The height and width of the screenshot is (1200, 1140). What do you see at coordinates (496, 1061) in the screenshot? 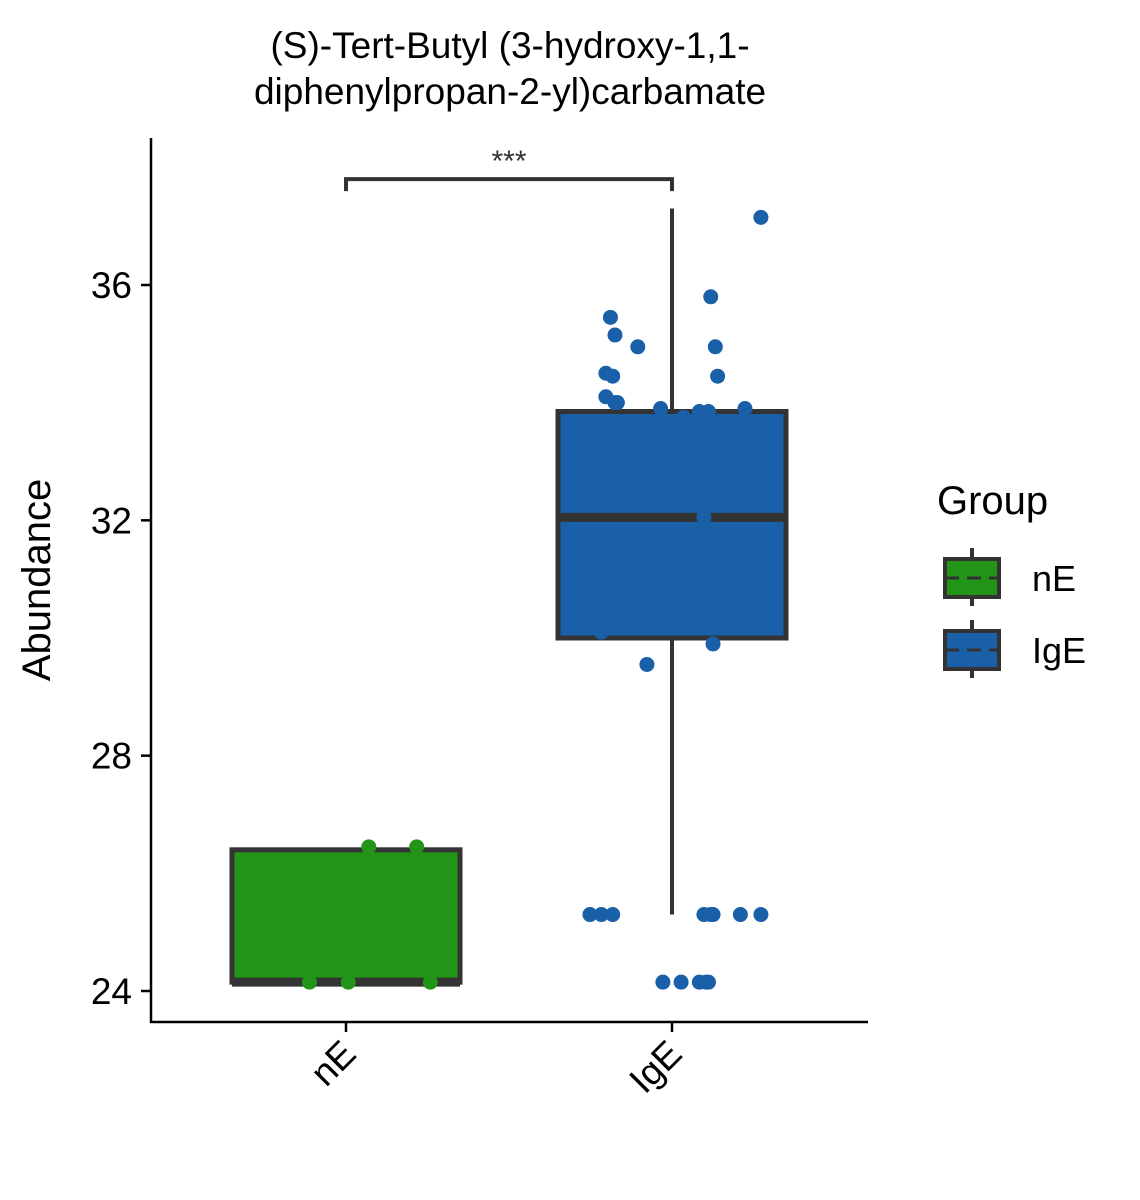
I see `x-axis-ticks: nE IgE` at bounding box center [496, 1061].